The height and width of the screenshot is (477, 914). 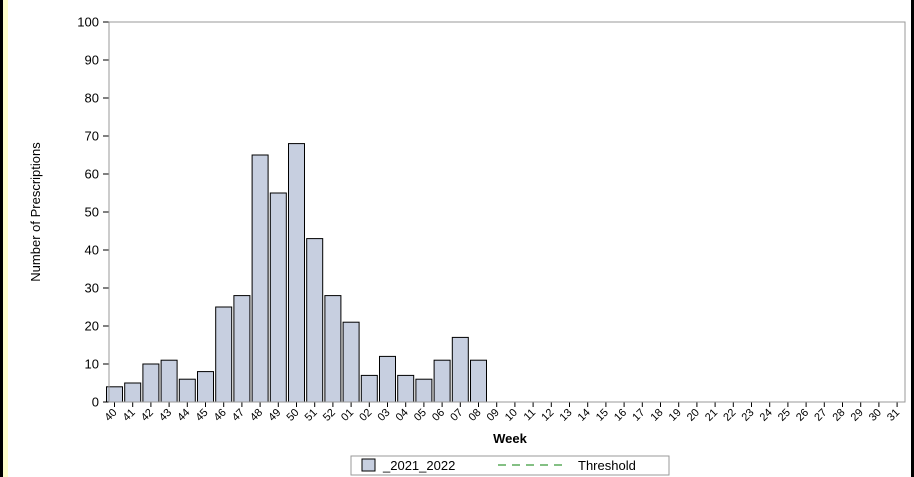 I want to click on legend: _2021_2022 Threshold, so click(x=510, y=465).